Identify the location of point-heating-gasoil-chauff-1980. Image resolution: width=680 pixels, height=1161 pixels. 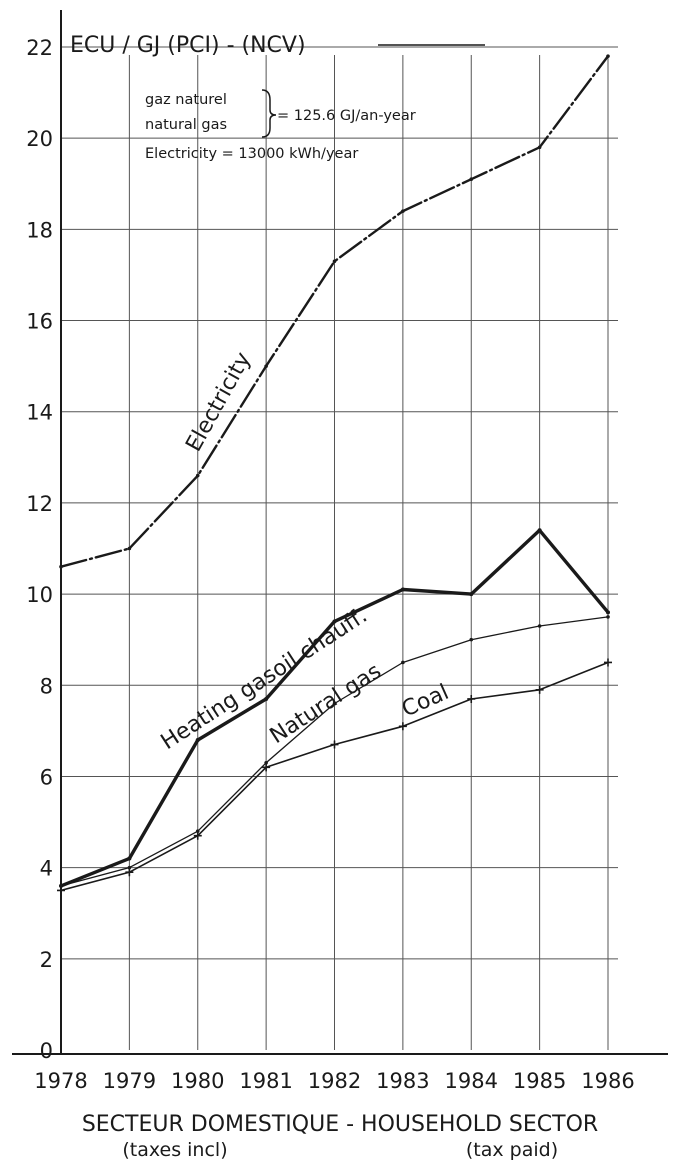
(197, 739).